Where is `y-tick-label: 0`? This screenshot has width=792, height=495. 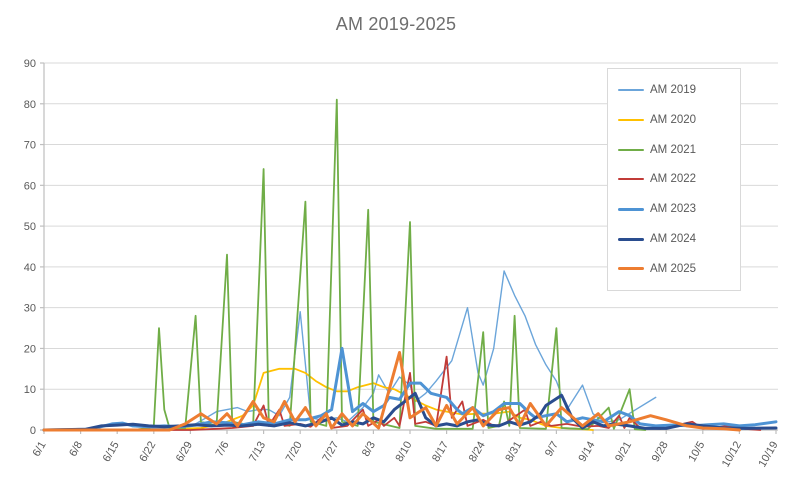
y-tick-label: 0 is located at coordinates (33, 431).